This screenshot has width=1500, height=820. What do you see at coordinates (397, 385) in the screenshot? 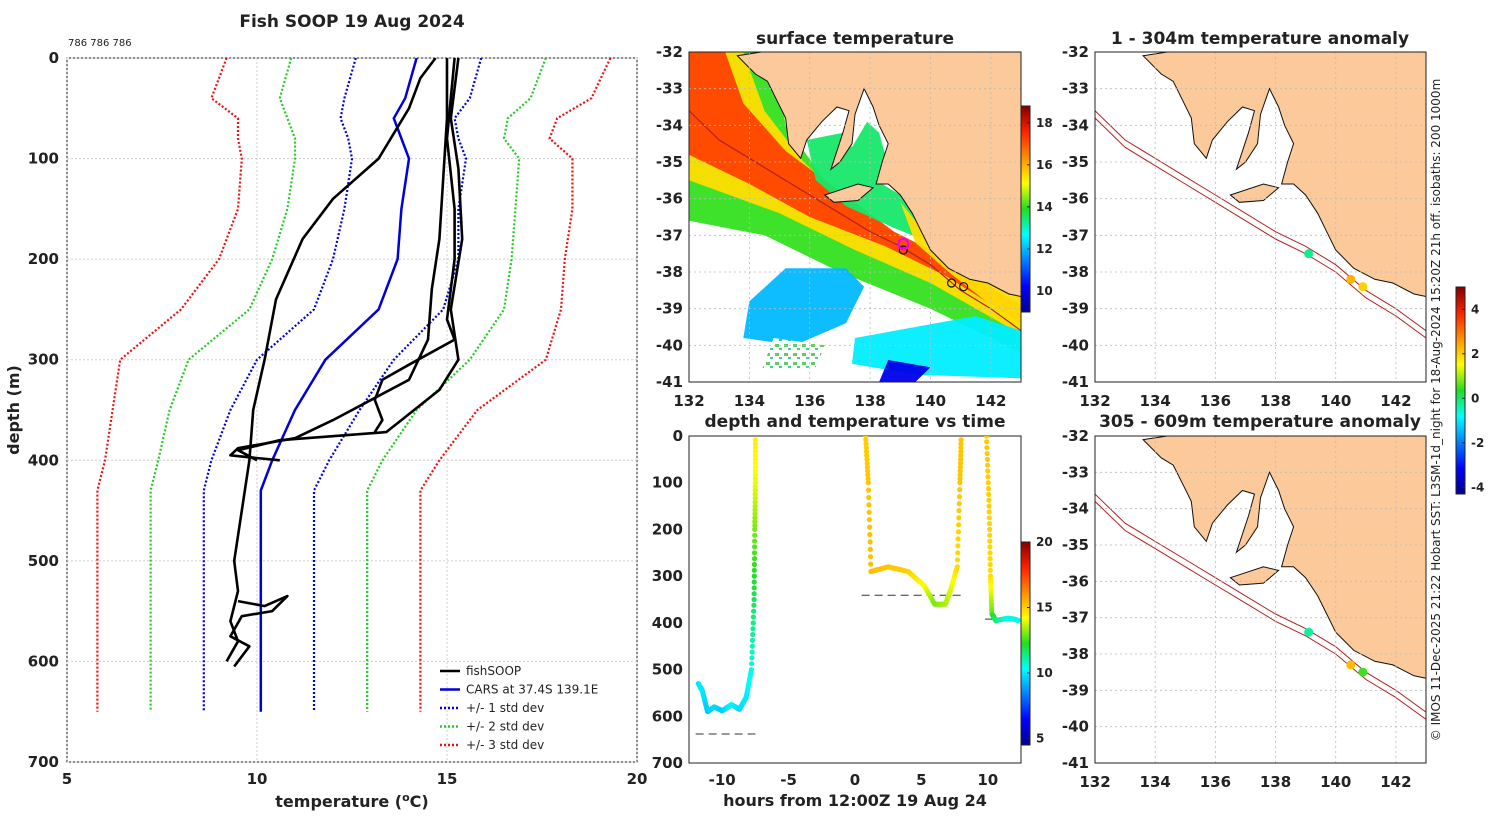
I see `profile-std1-plus-line` at bounding box center [397, 385].